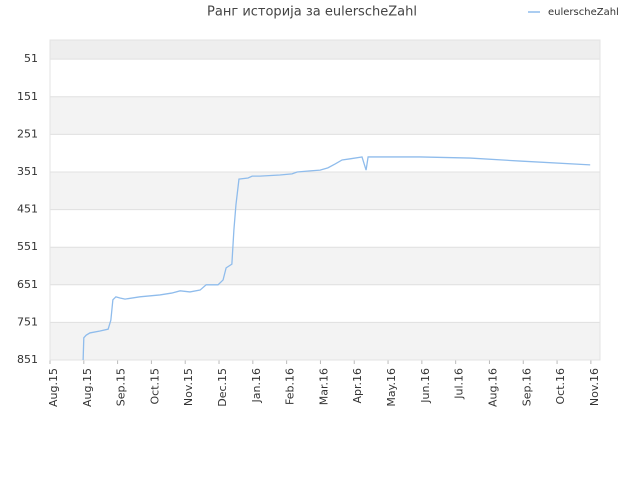  I want to click on x-tick-label: Jul.16, so click(459, 384).